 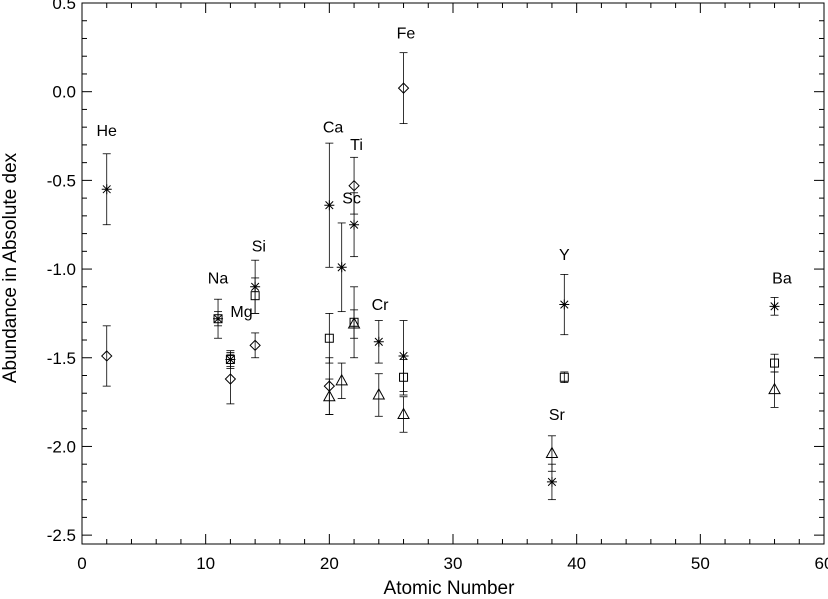 What do you see at coordinates (700, 563) in the screenshot?
I see `x-tick-label: 50` at bounding box center [700, 563].